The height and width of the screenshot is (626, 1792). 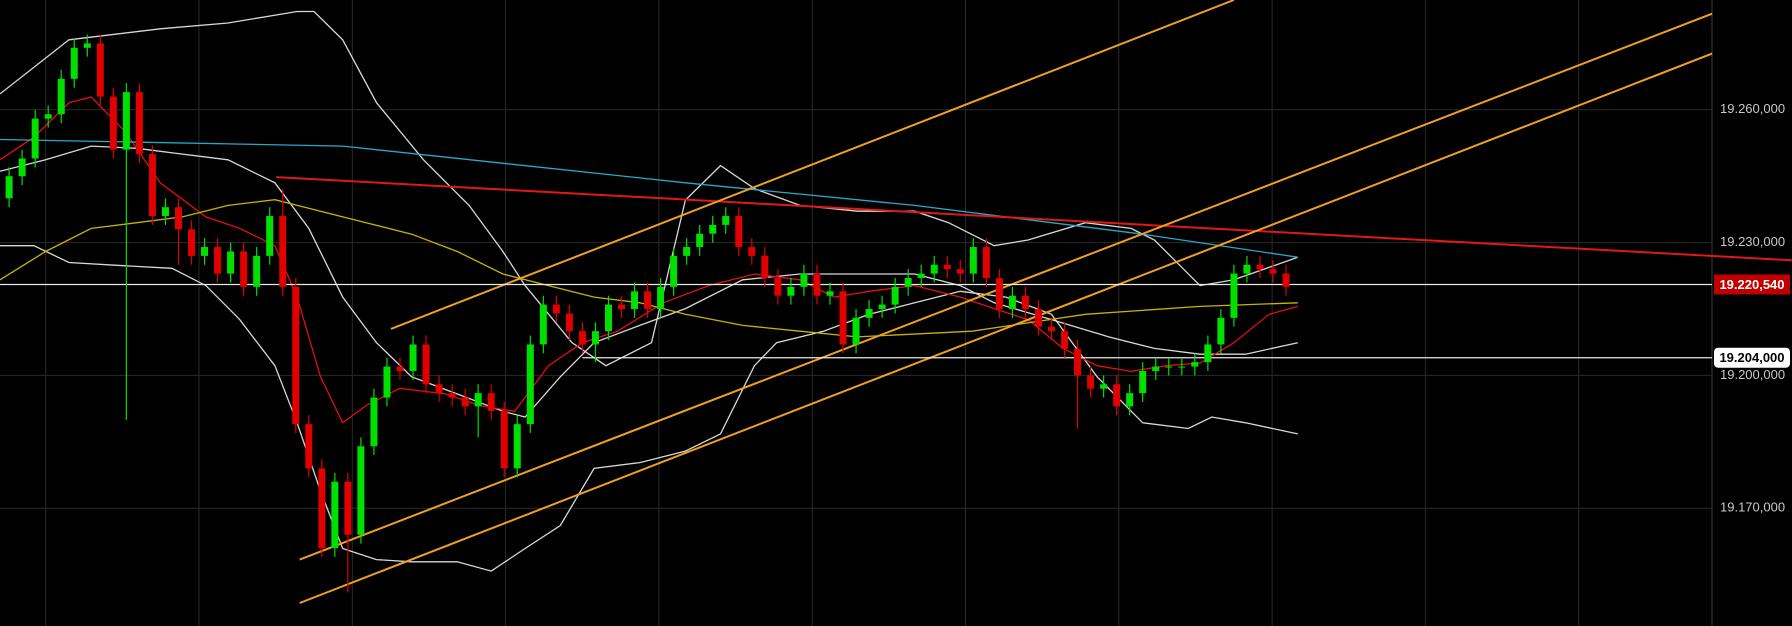 I want to click on y-tick-label: 19.260,000, so click(x=1752, y=108).